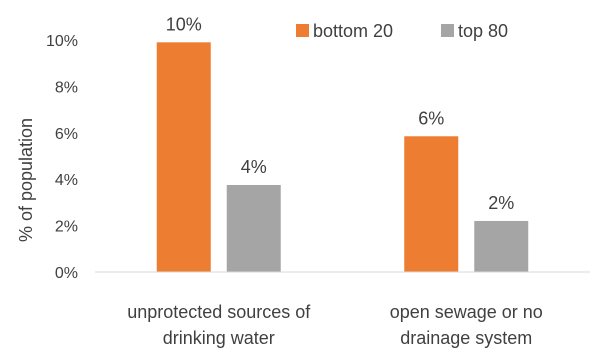 Image resolution: width=594 pixels, height=360 pixels. Describe the element at coordinates (501, 203) in the screenshot. I see `bar-data-label: 2%` at that location.